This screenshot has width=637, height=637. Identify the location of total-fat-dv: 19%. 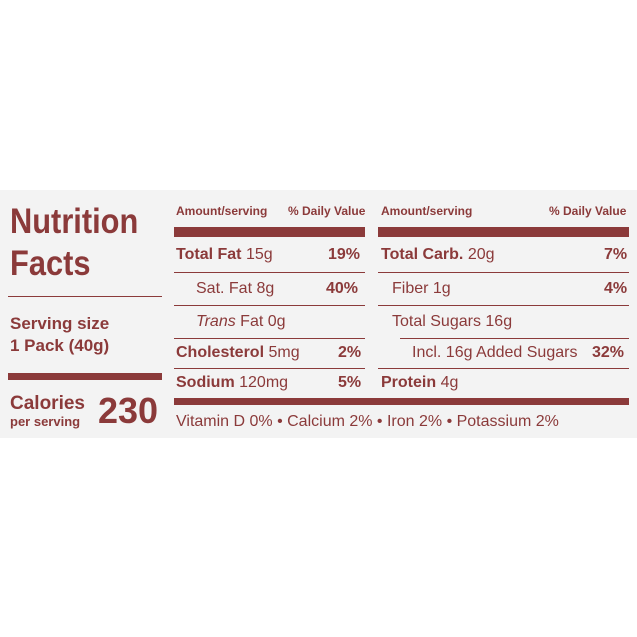
(344, 254).